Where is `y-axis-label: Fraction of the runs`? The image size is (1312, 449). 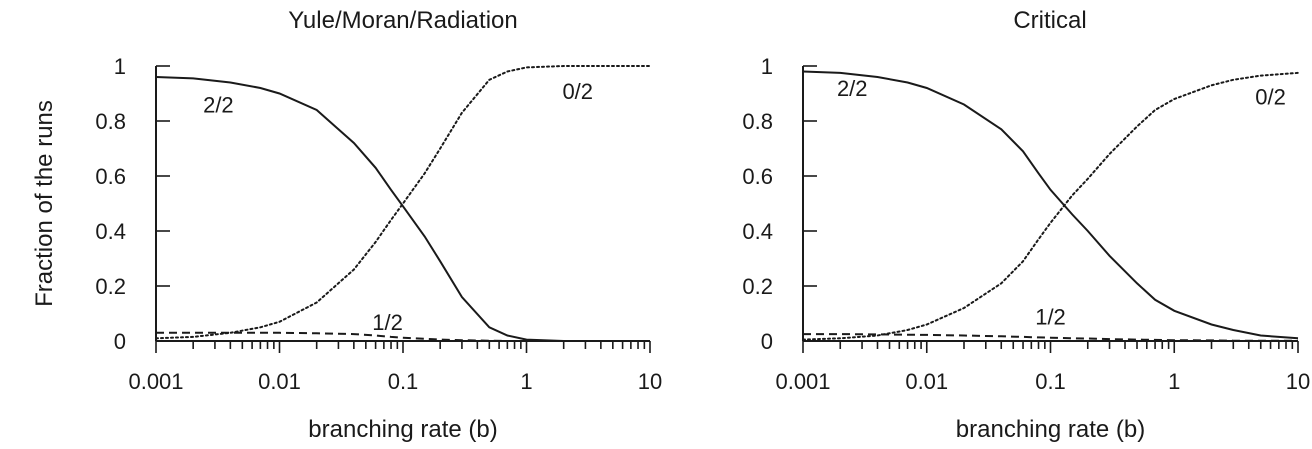
y-axis-label: Fraction of the runs is located at coordinates (44, 203).